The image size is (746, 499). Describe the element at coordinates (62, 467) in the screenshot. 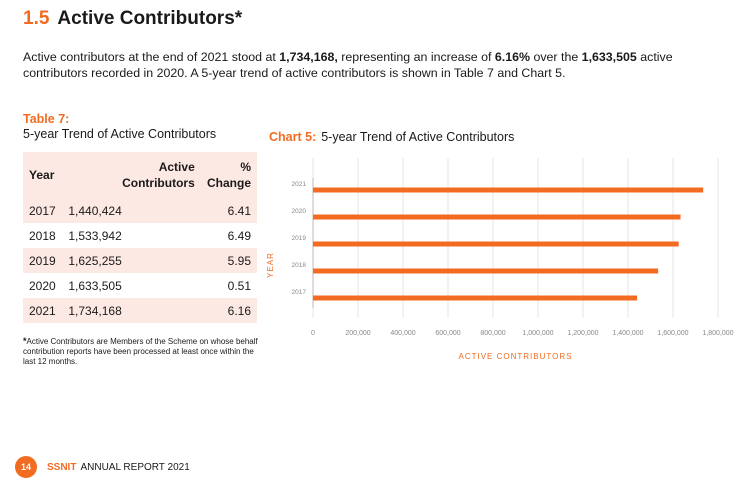

I see `footer-brand: SSNIT` at that location.